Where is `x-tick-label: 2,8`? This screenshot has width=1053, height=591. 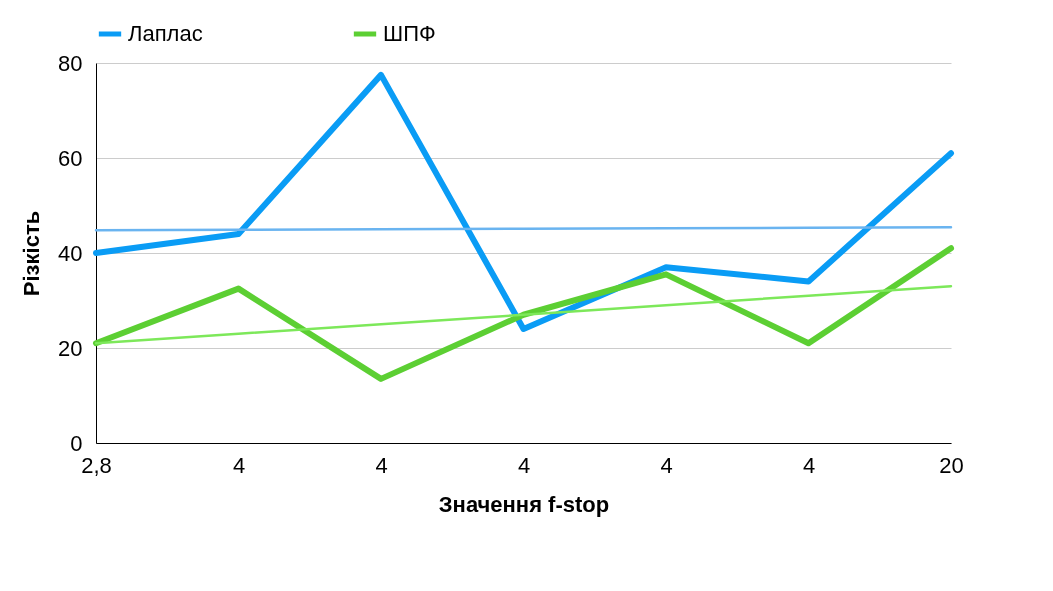
x-tick-label: 2,8 is located at coordinates (96, 465).